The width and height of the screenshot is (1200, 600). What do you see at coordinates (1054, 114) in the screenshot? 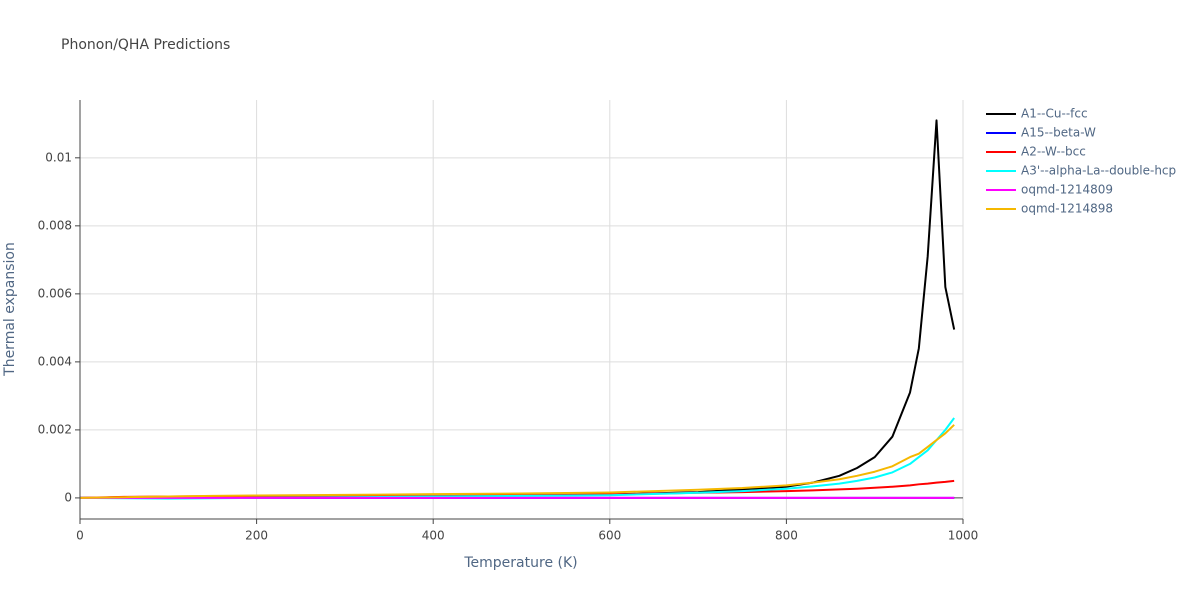
I see `legend-label: A1--Cu--fcc` at bounding box center [1054, 114].